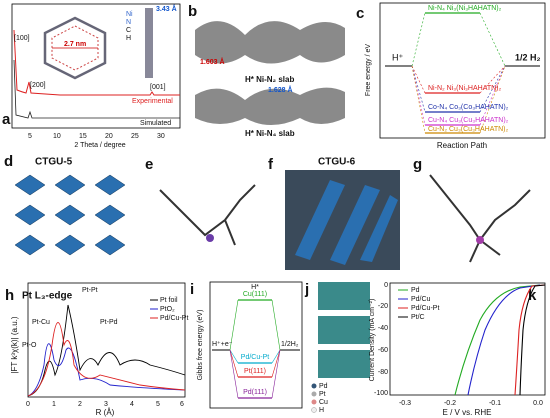 The height and width of the screenshot is (418, 550). What do you see at coordinates (22, 38) in the screenshot?
I see `peak-label: [100]` at bounding box center [22, 38].